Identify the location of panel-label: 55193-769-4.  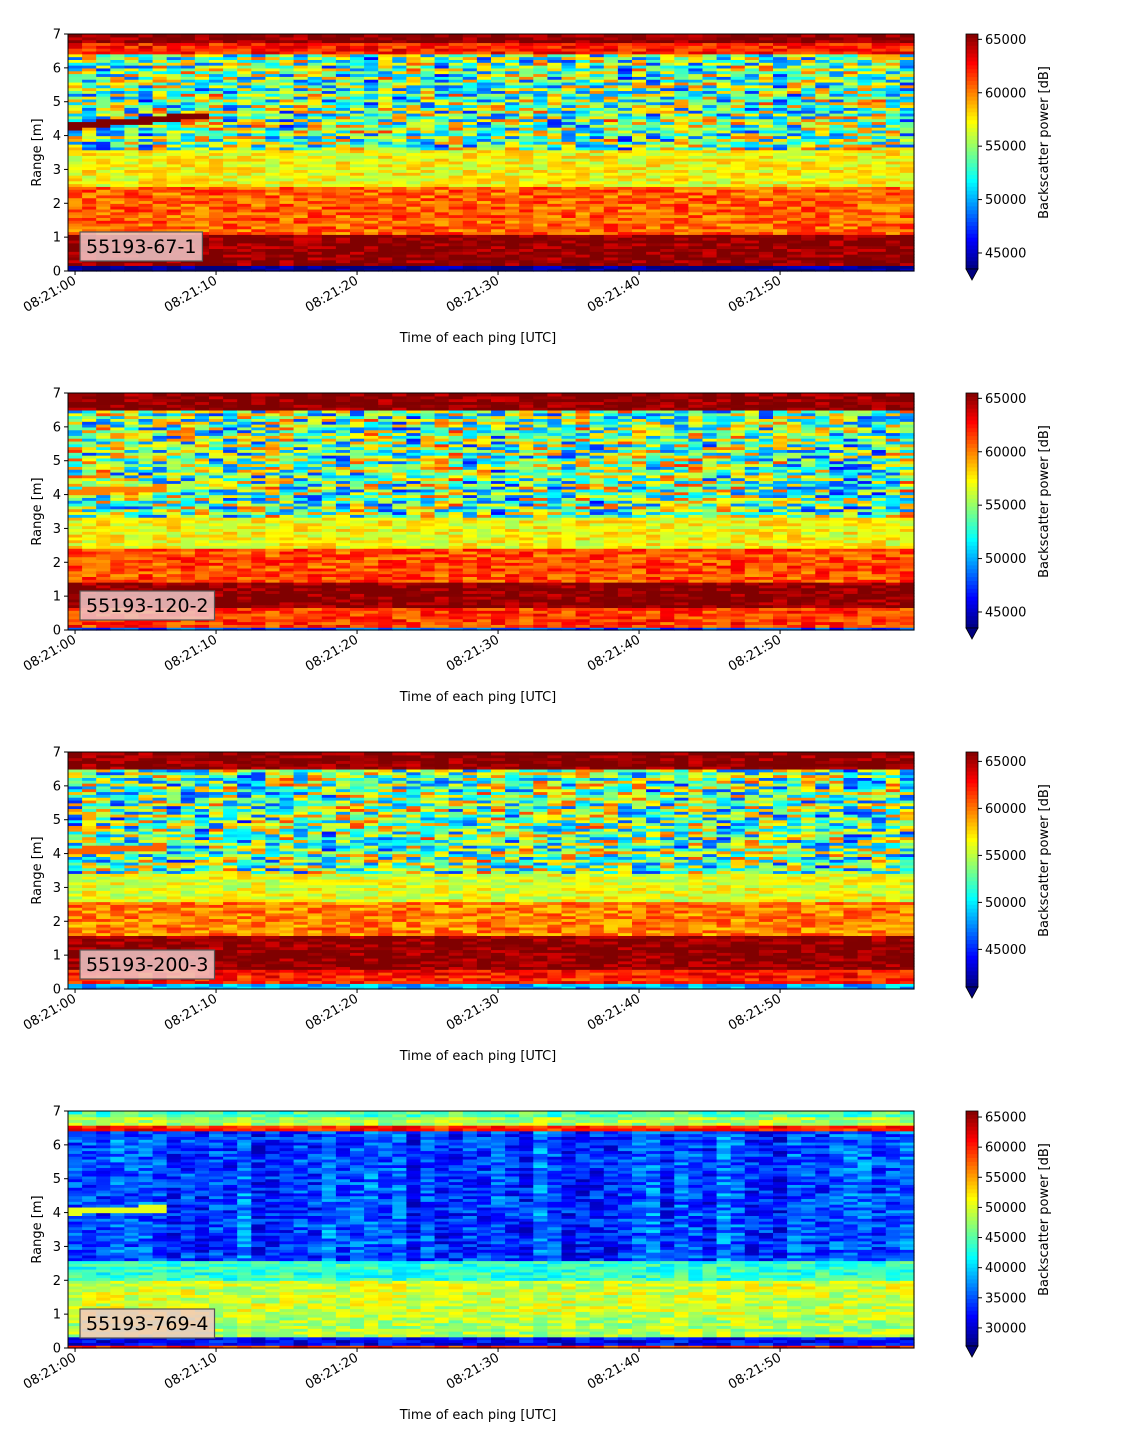
(147, 1323).